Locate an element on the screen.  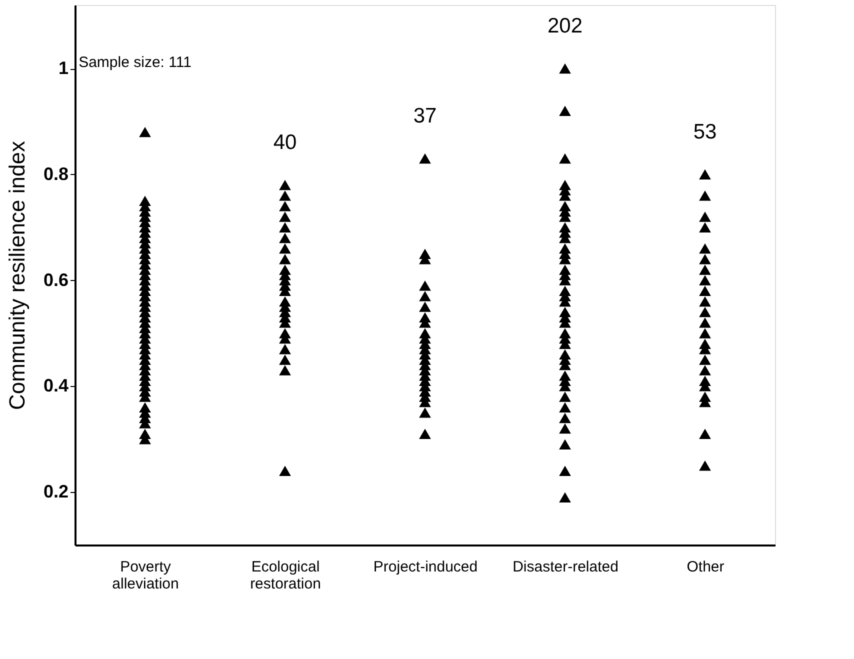
y-tick-label: 0.2 is located at coordinates (55, 492).